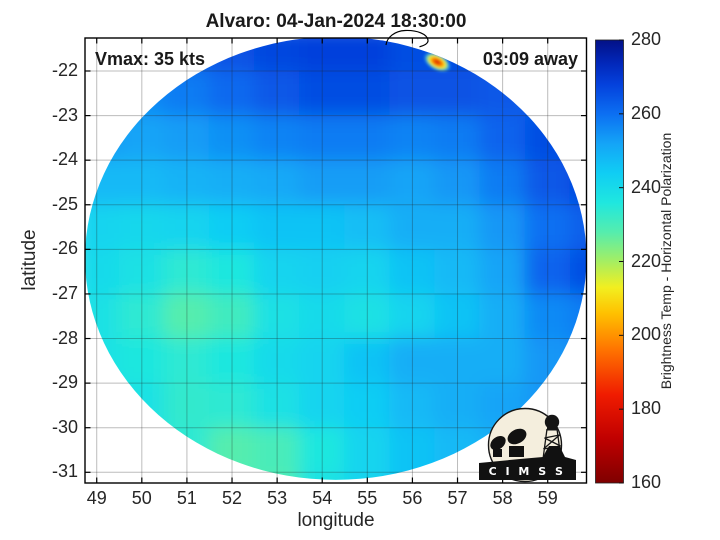 The height and width of the screenshot is (540, 720). What do you see at coordinates (646, 112) in the screenshot?
I see `colorbar-tick-label: 260` at bounding box center [646, 112].